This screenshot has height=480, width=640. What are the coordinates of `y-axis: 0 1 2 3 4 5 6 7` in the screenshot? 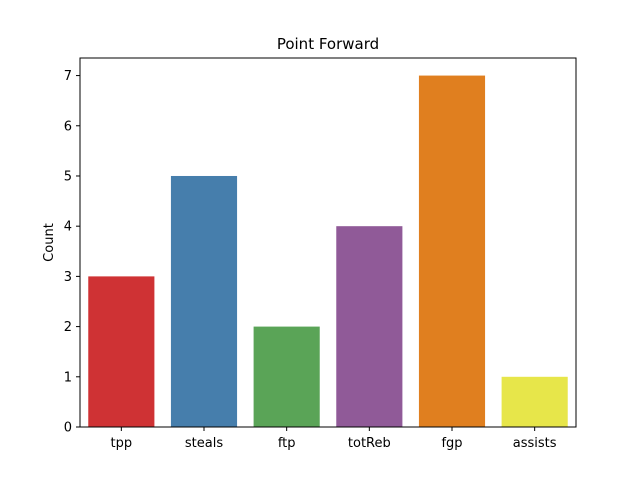 It's located at (72, 252).